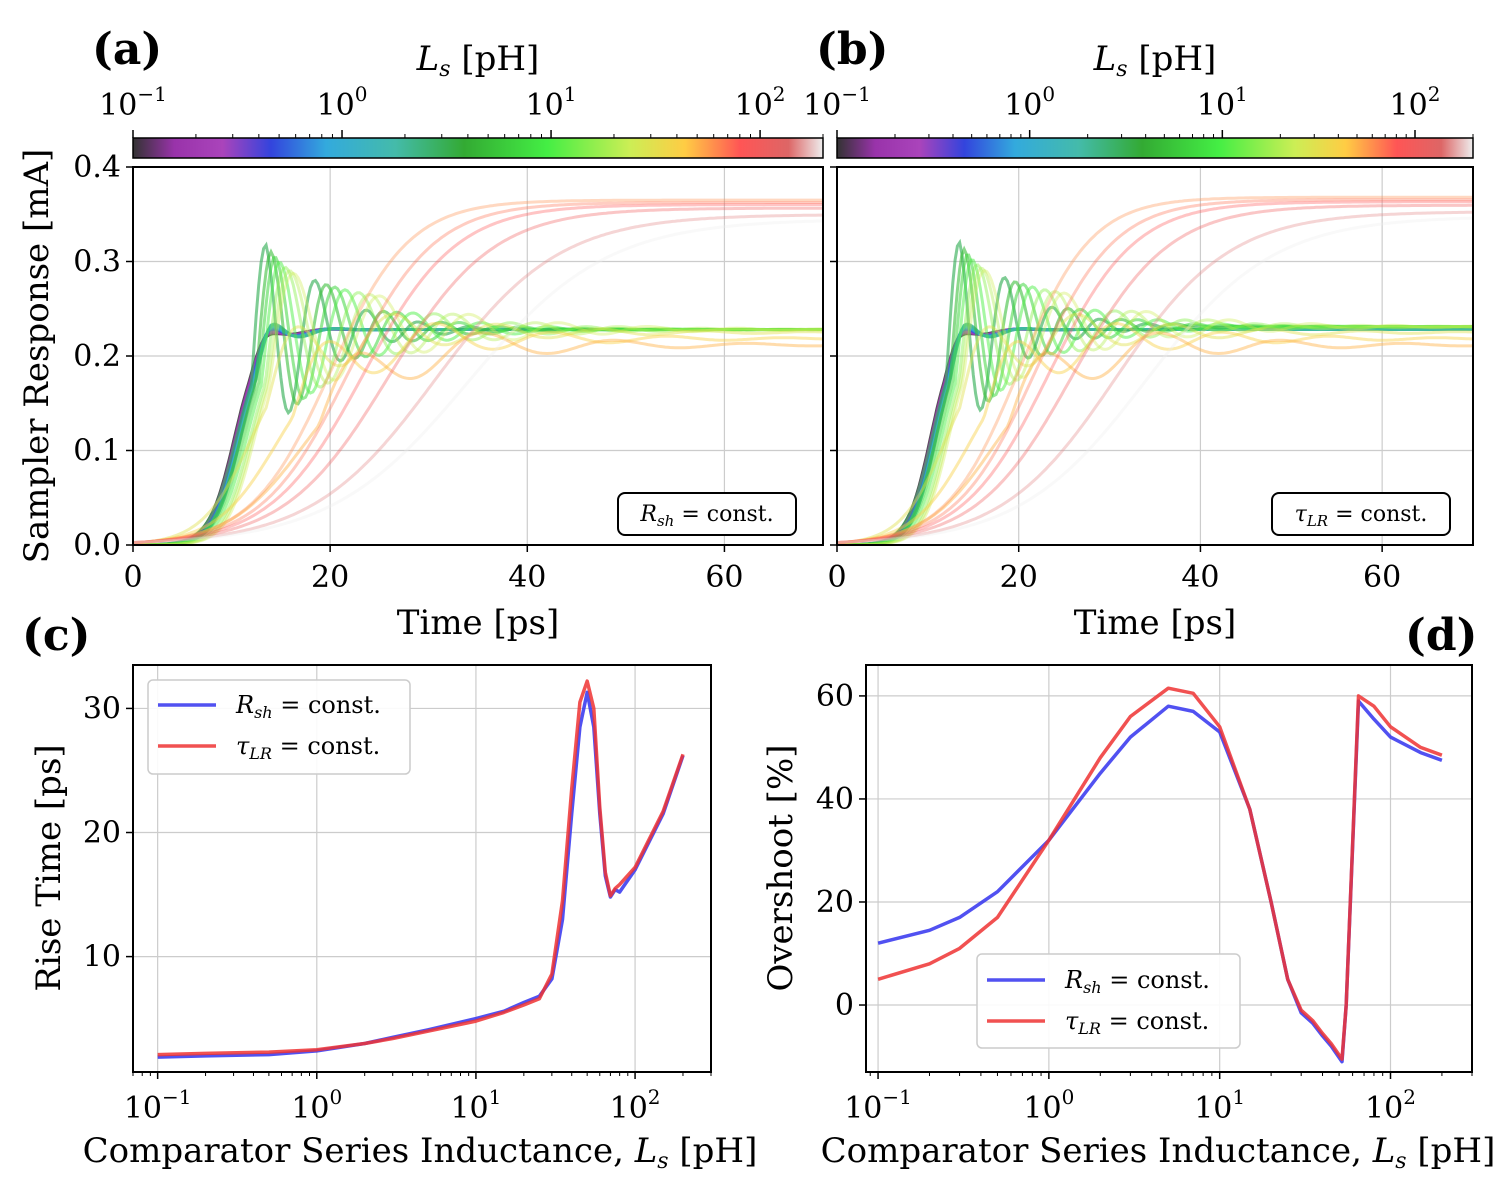 Image resolution: width=1498 pixels, height=1190 pixels. Describe the element at coordinates (837, 102) in the screenshot. I see `colorbar-b-tick-label: 10⁻¹` at that location.